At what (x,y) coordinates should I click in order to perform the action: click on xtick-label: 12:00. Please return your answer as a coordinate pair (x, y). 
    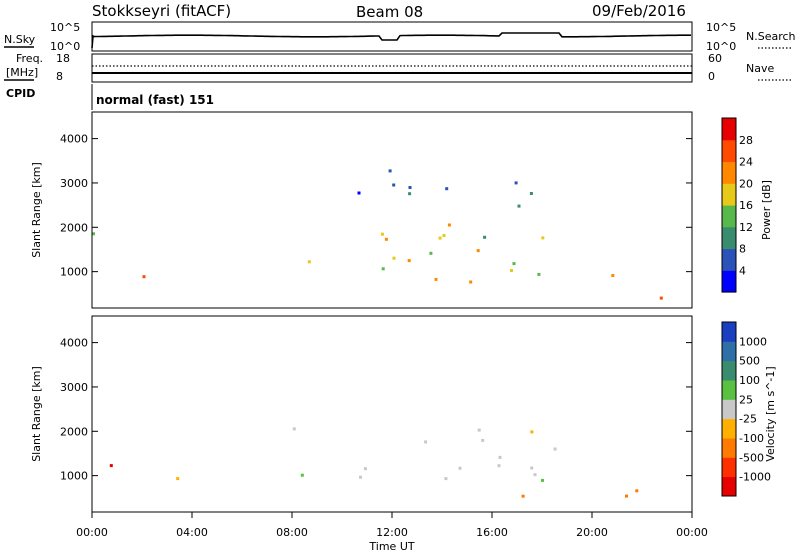
    Looking at the image, I should click on (392, 532).